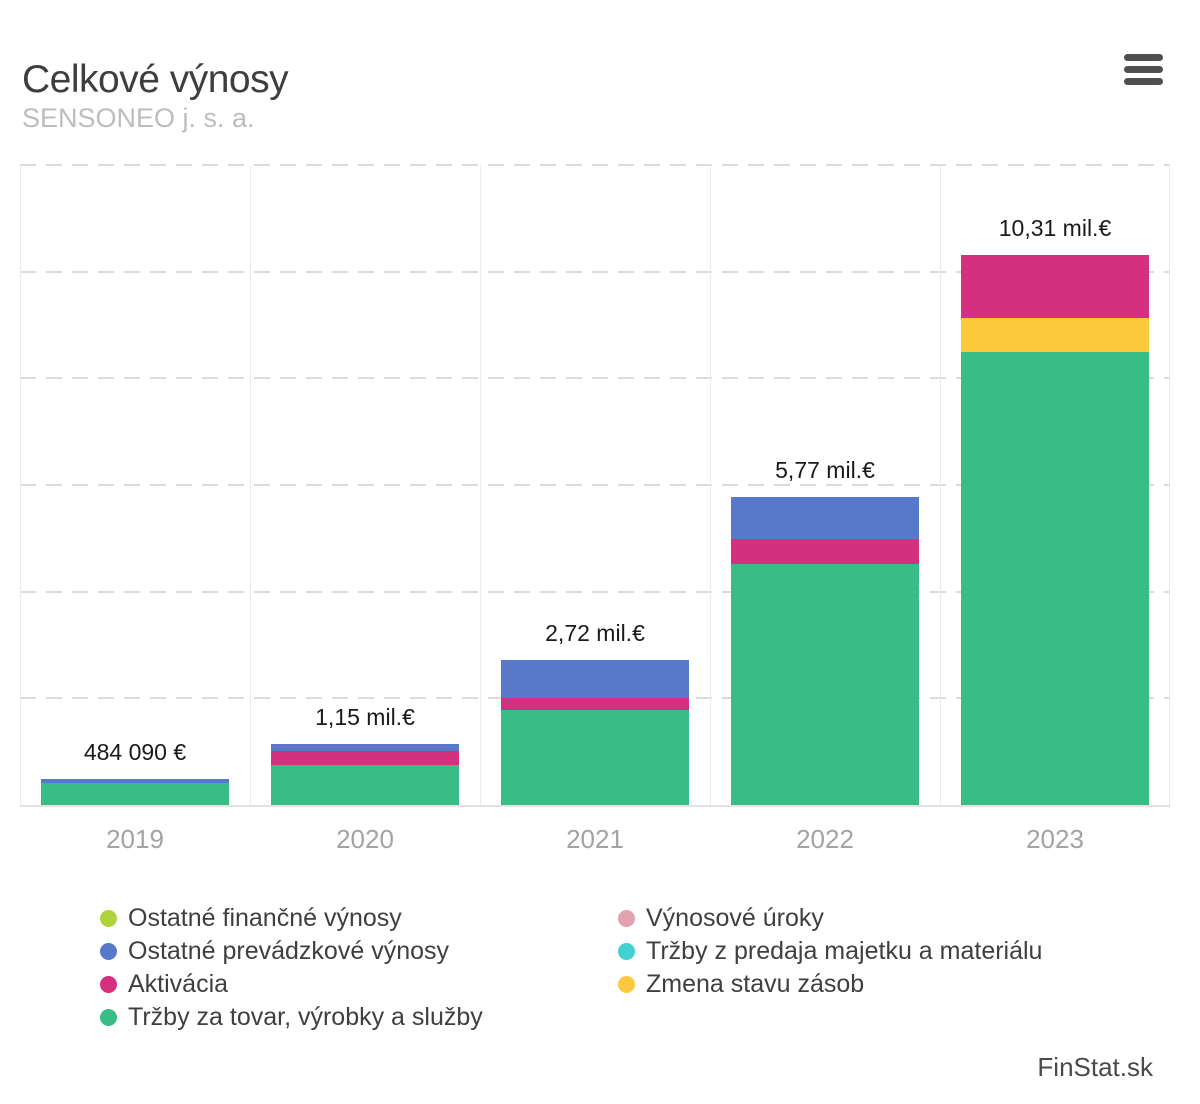 The height and width of the screenshot is (1104, 1200). I want to click on legend-label: Ostatné prevádzkové výnosy, so click(288, 951).